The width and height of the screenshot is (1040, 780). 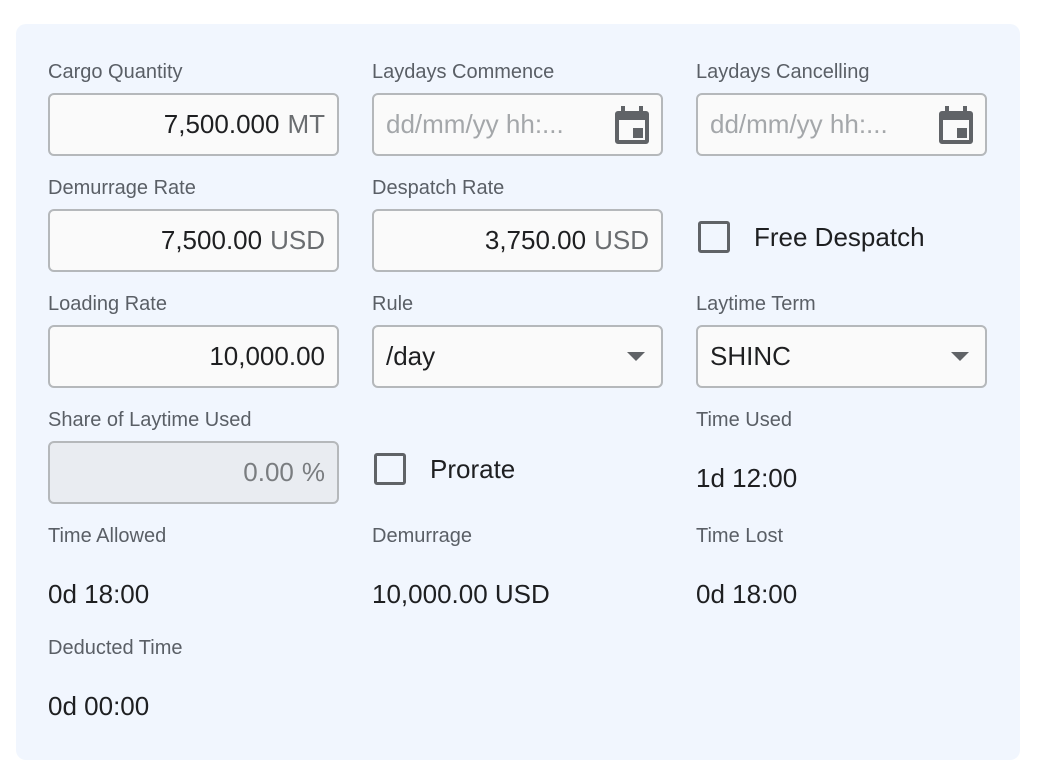 I want to click on demurrage-rate-value: 7,500.00, so click(x=211, y=240).